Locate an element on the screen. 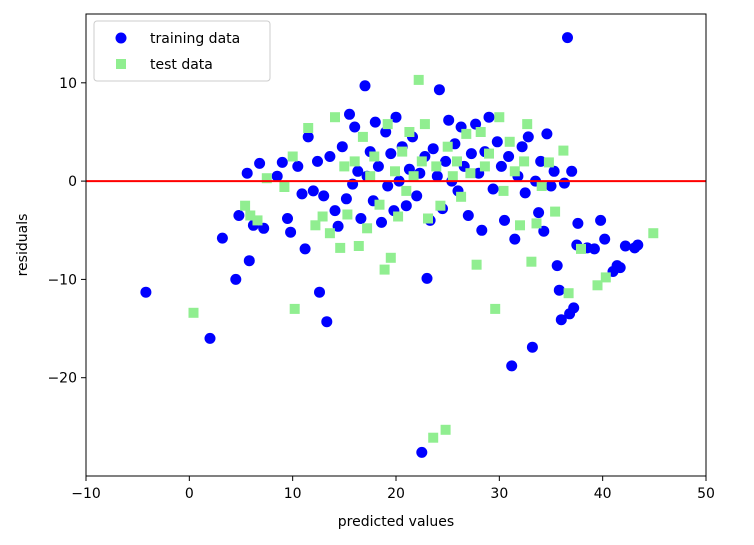 The width and height of the screenshot is (754, 545). y-axis-label: residuals is located at coordinates (23, 245).